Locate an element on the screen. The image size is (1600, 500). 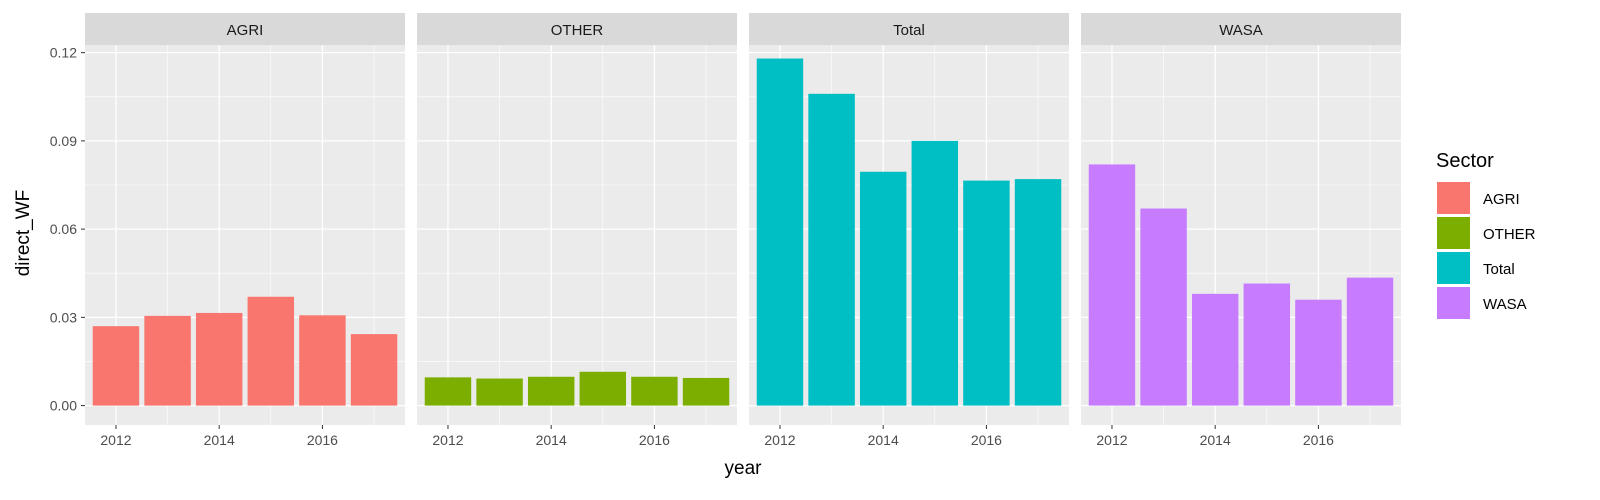
legend-label: OTHER is located at coordinates (1509, 234).